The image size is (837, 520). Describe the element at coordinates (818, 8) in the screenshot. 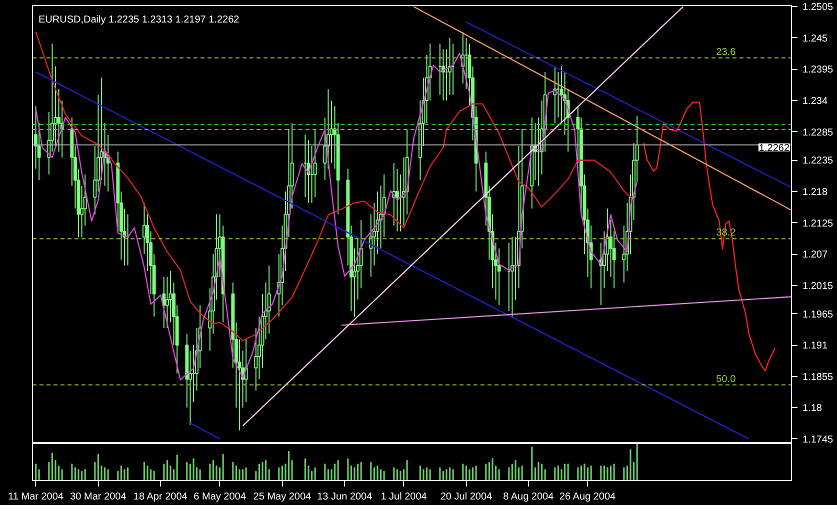

I see `y-tick-label: 1.2505` at that location.